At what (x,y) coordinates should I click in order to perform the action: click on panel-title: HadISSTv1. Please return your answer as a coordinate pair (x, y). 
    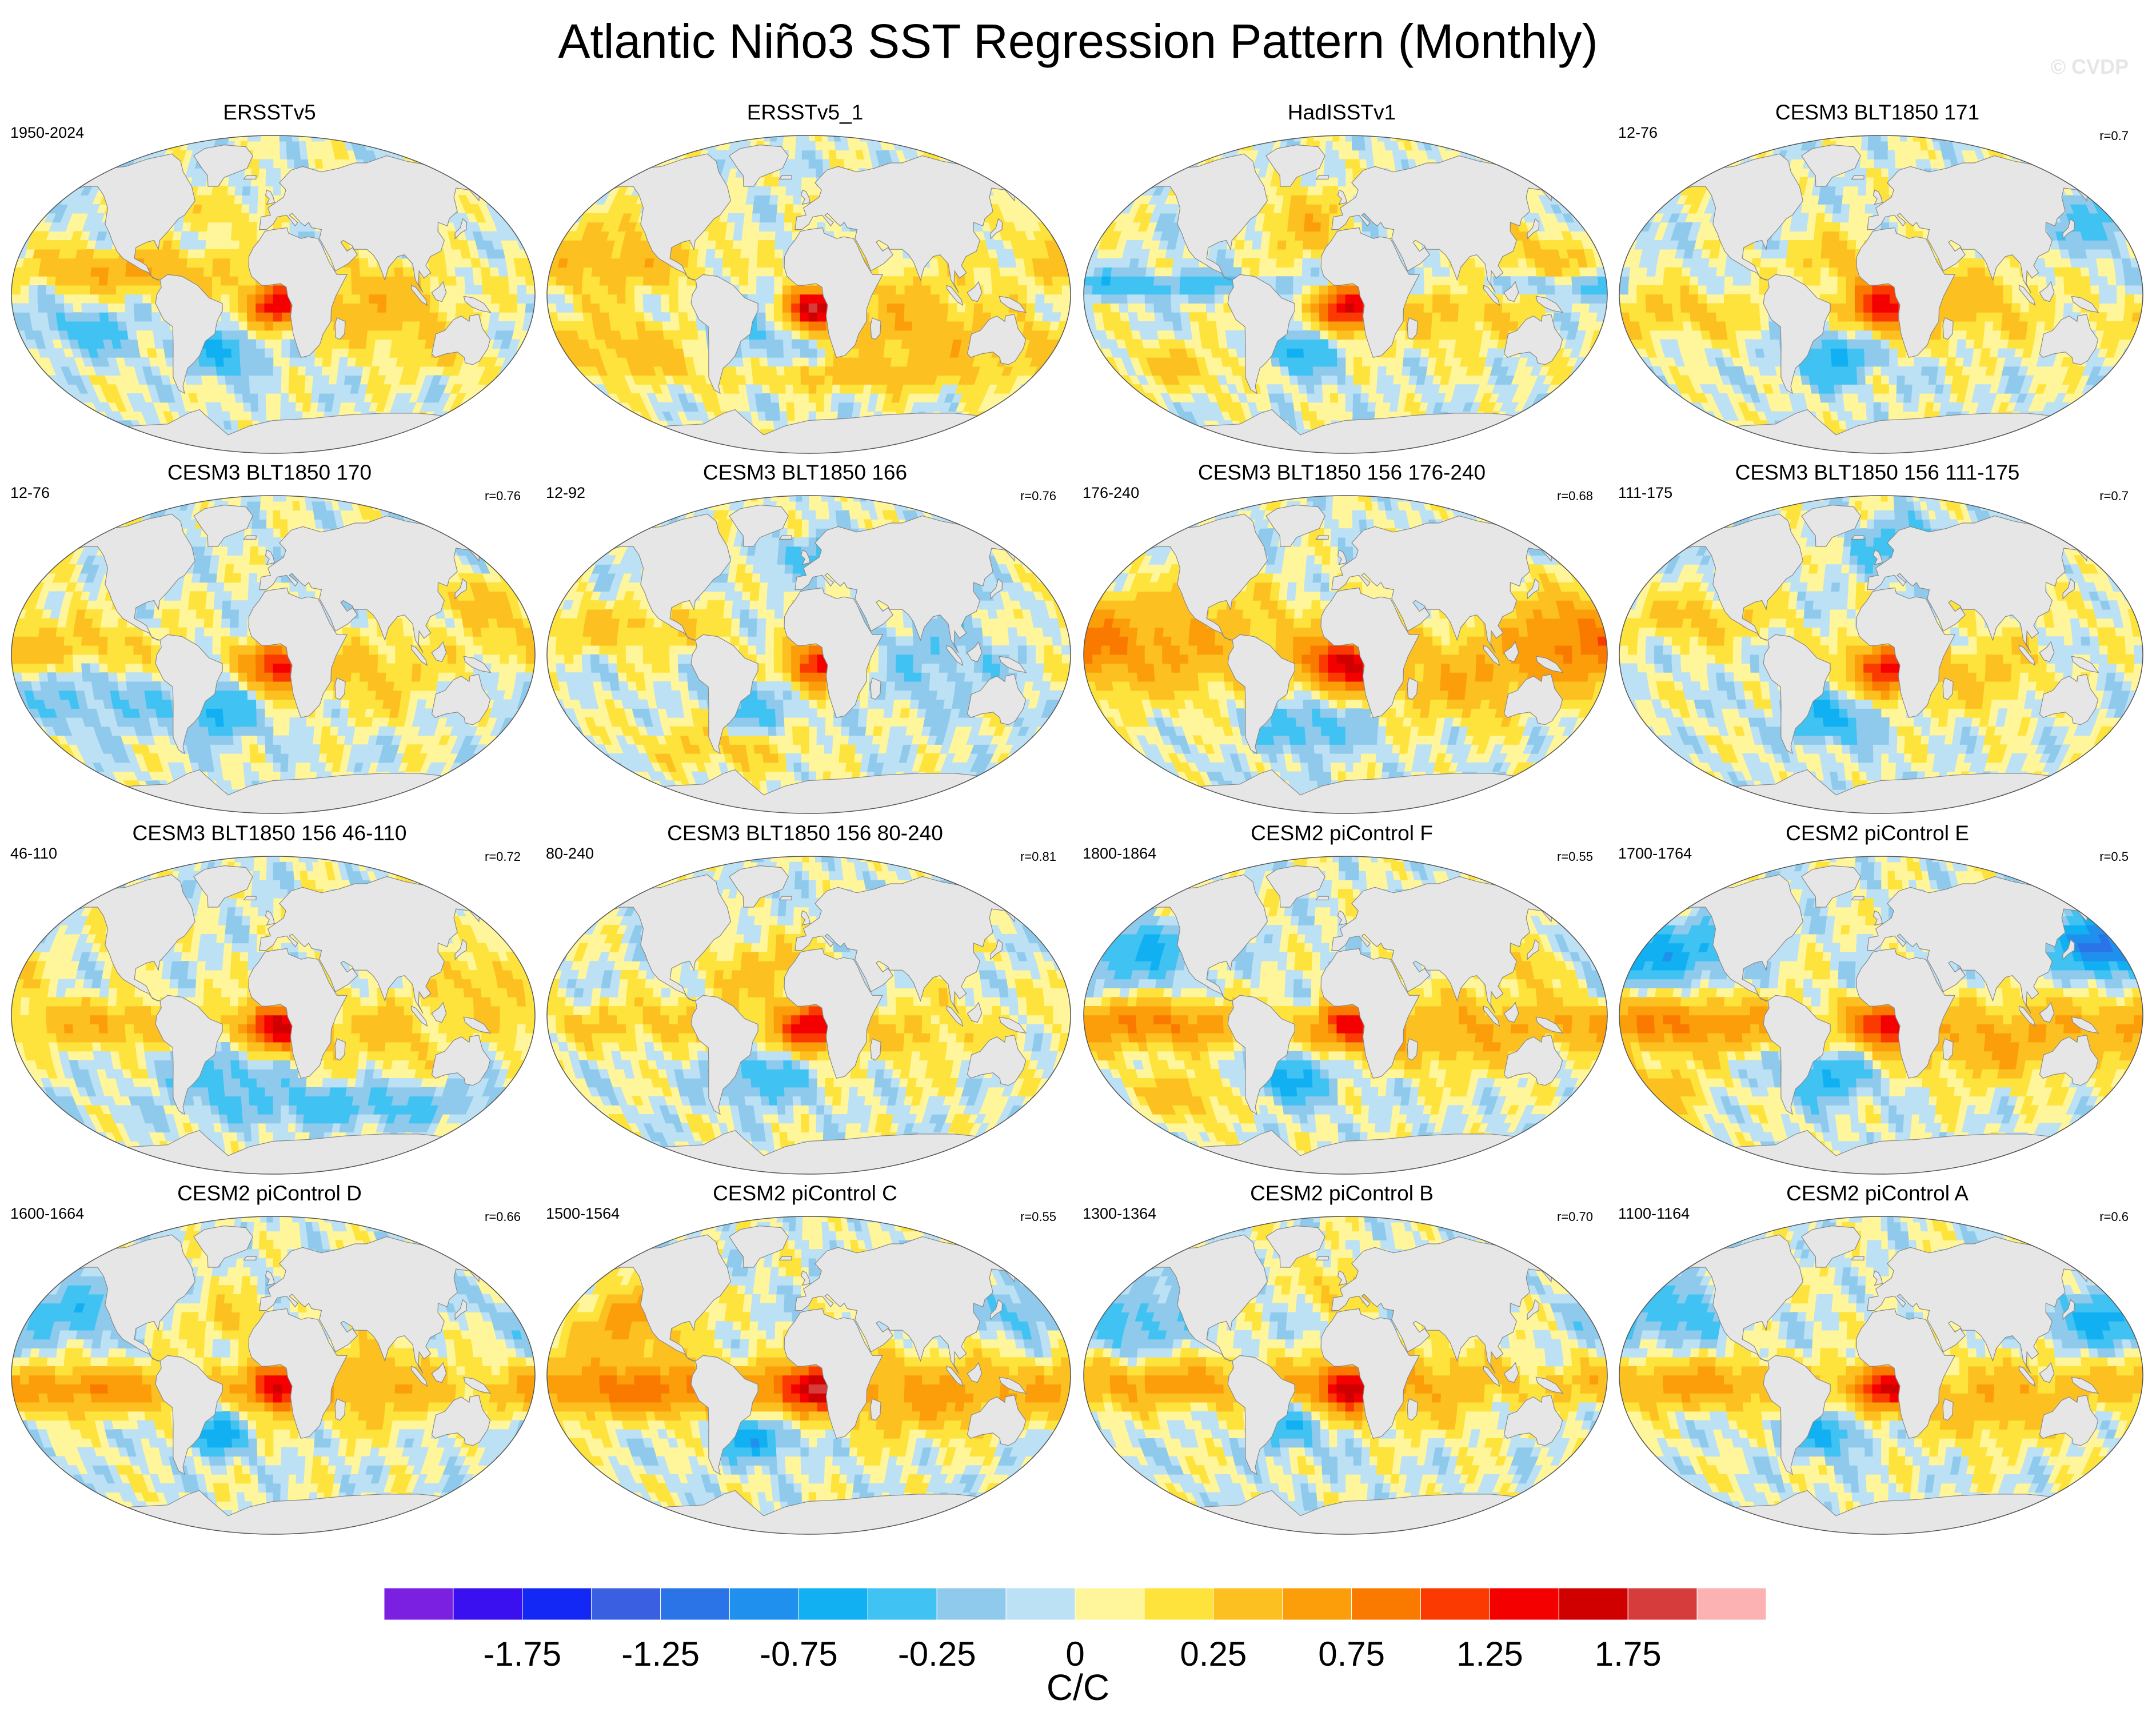
    Looking at the image, I should click on (1341, 112).